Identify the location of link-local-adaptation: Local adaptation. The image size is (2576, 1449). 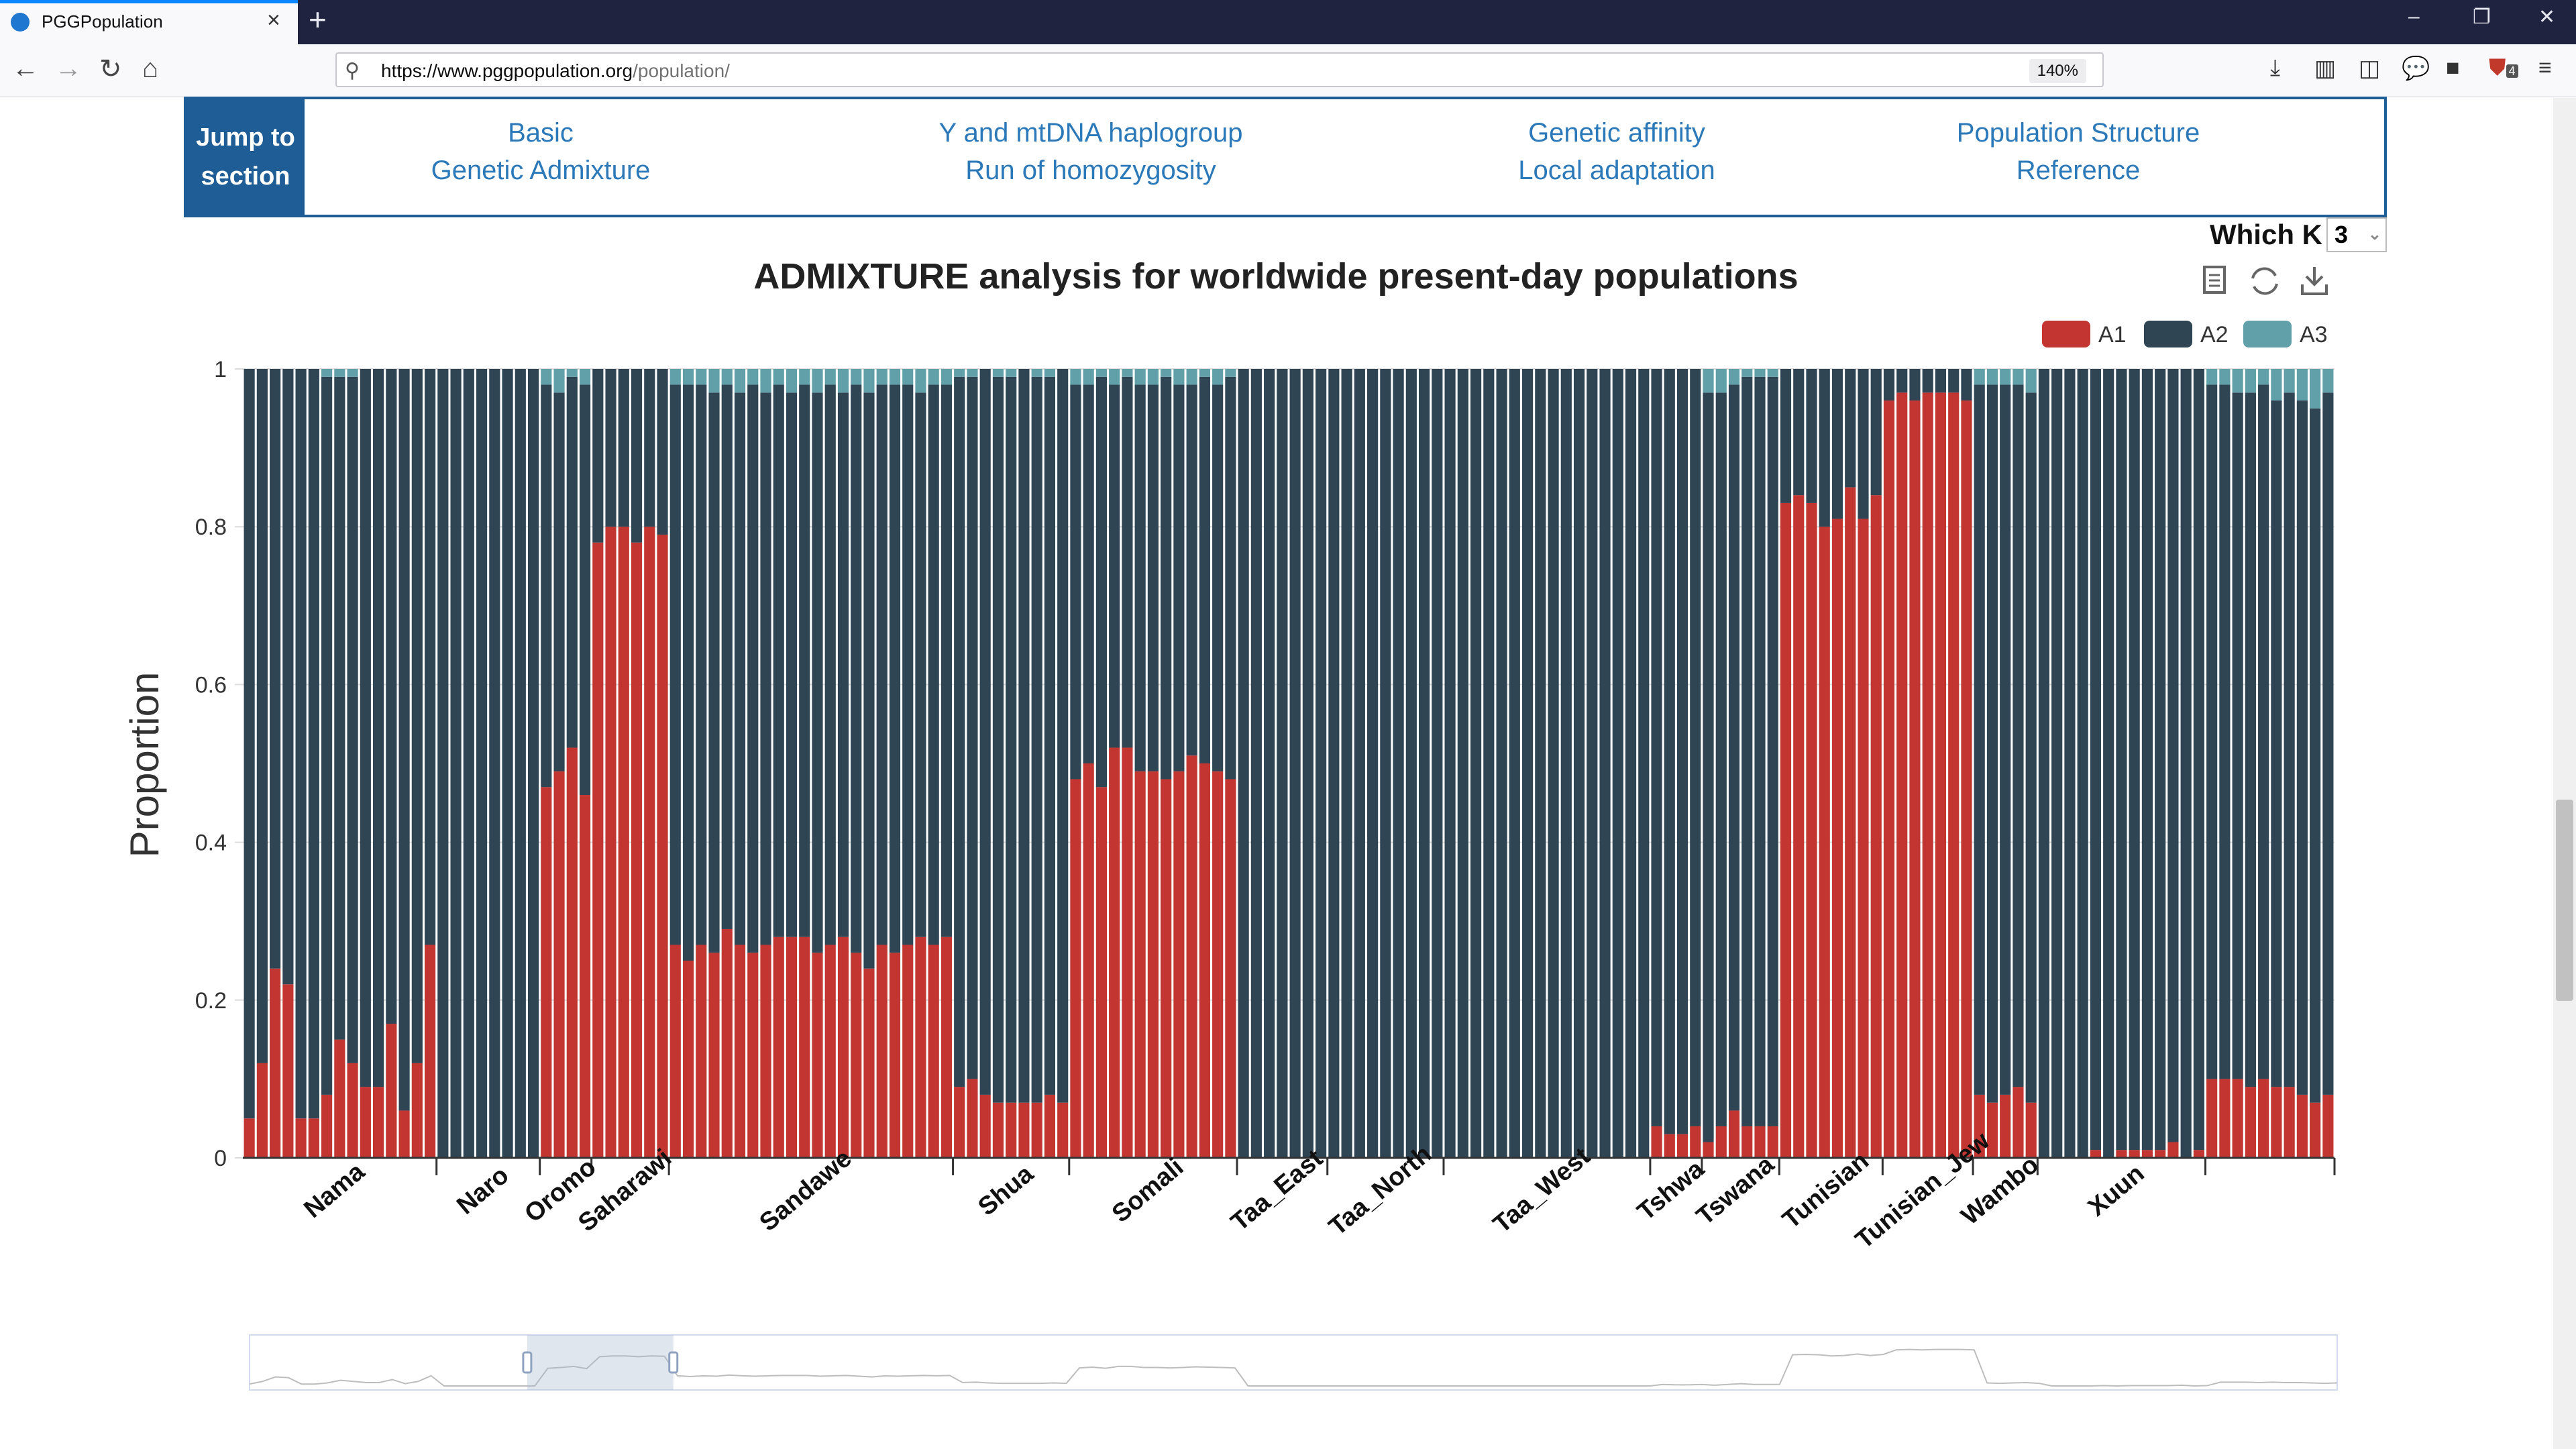
(1616, 170).